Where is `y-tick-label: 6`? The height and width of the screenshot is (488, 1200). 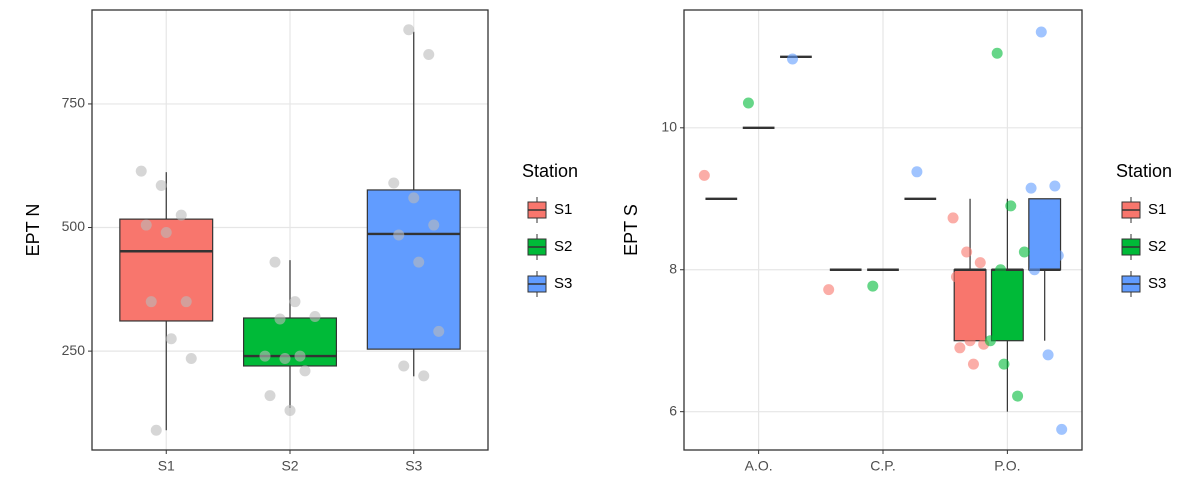
y-tick-label: 6 is located at coordinates (673, 410).